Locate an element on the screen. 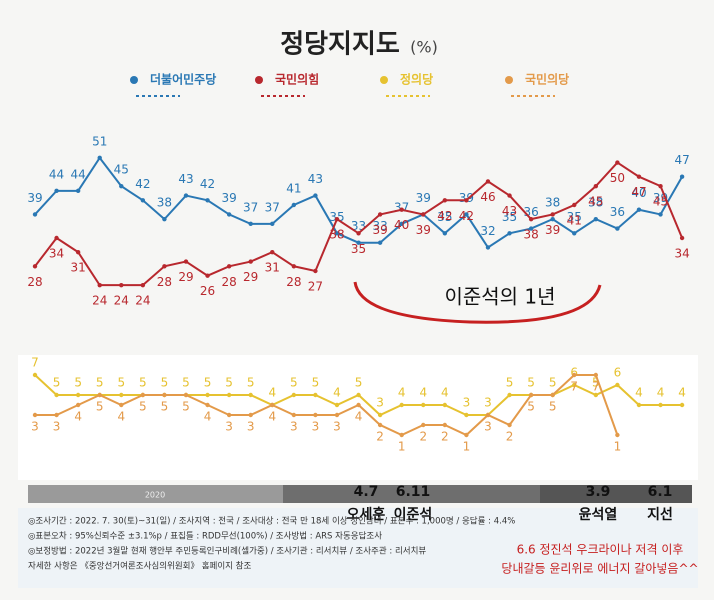  value-label: 2 is located at coordinates (380, 437).